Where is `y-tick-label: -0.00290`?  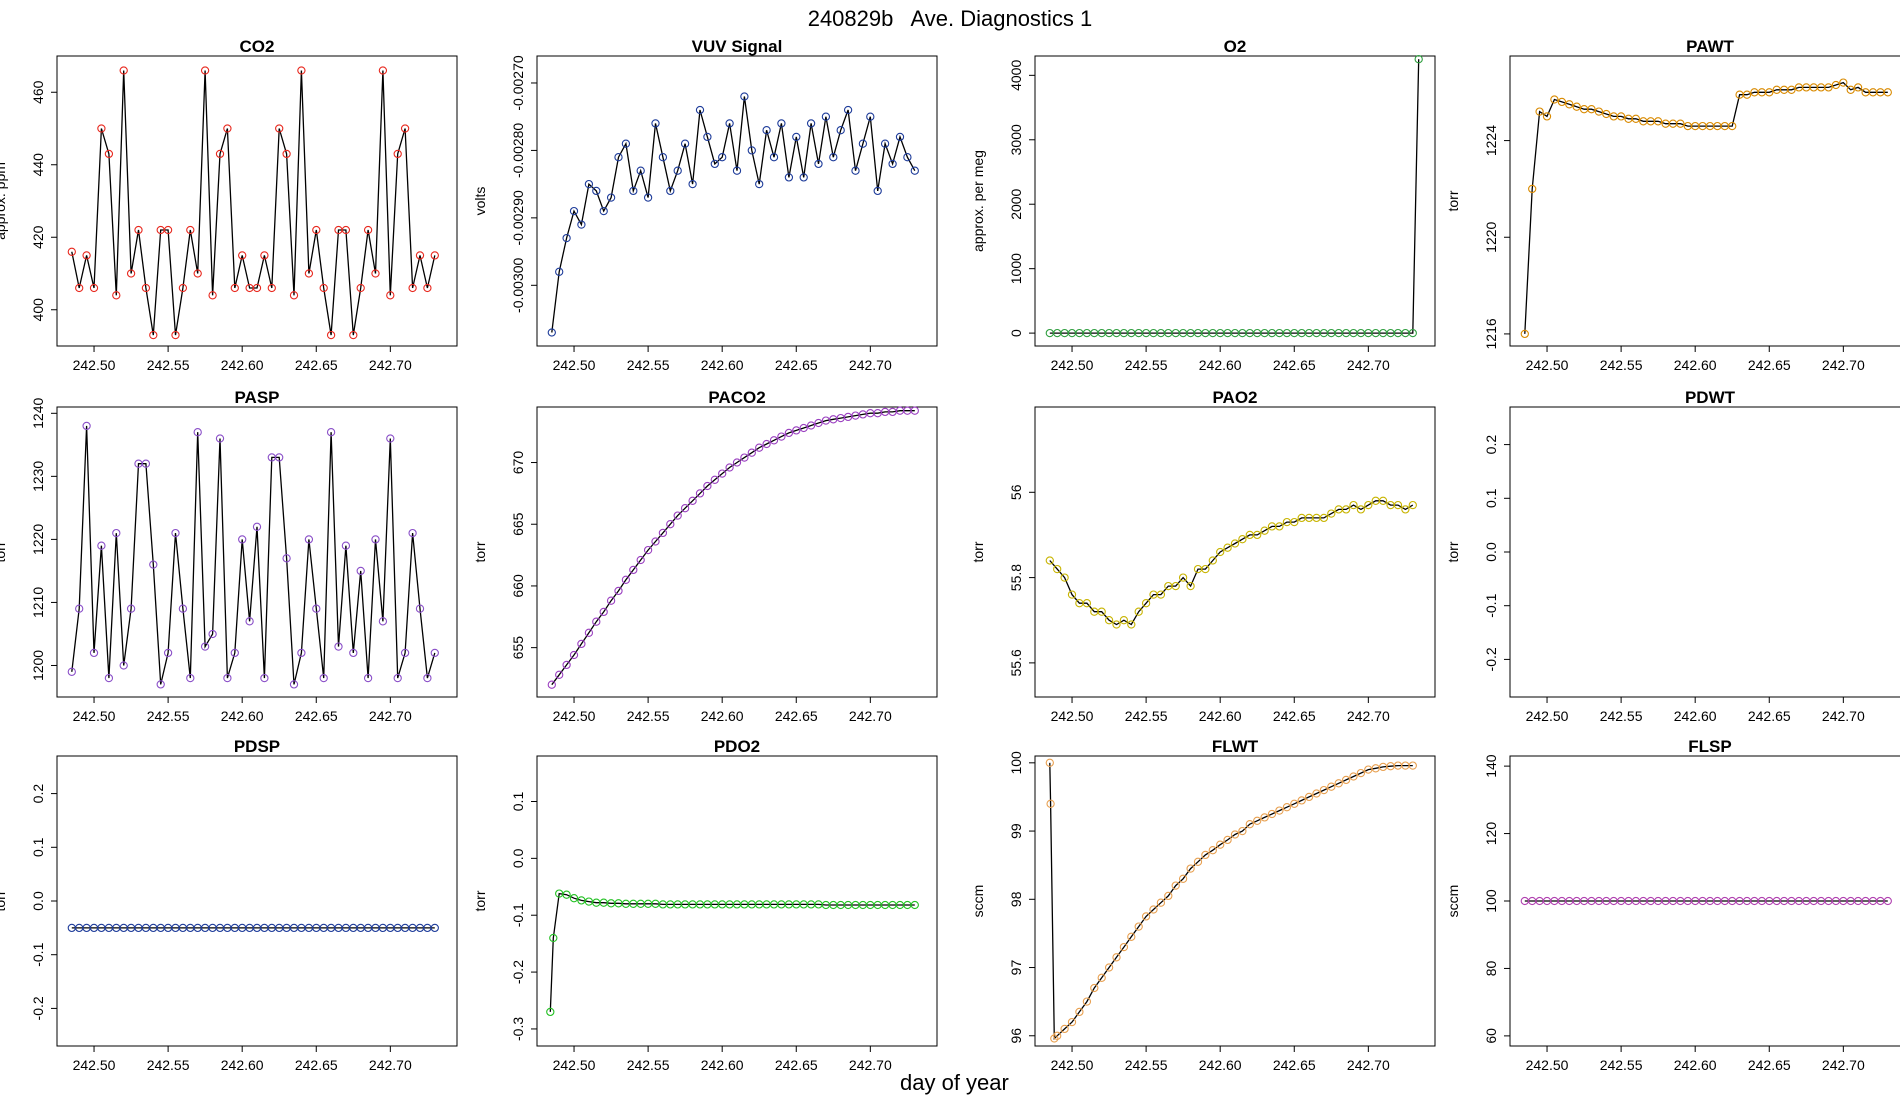
y-tick-label: -0.00290 is located at coordinates (518, 217).